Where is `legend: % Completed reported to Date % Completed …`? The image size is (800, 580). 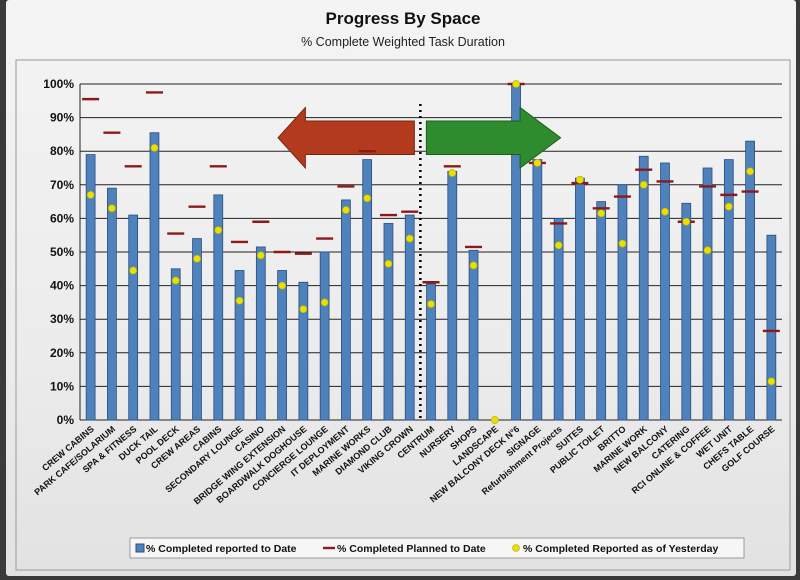 legend: % Completed reported to Date % Completed … is located at coordinates (437, 548).